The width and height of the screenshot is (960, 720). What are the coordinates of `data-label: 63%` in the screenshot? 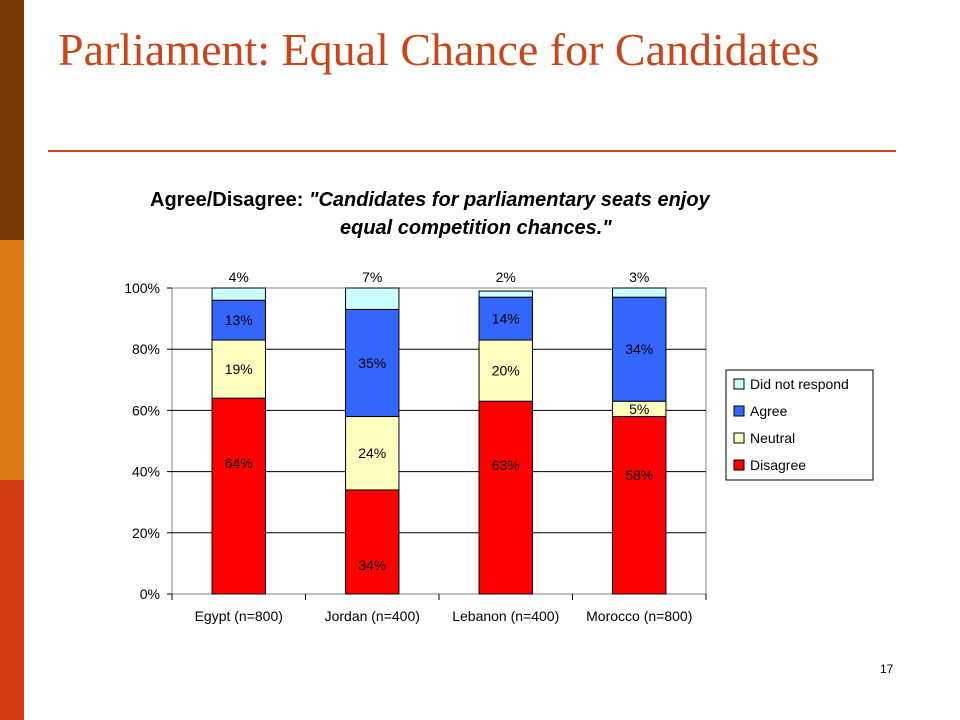 It's located at (506, 465).